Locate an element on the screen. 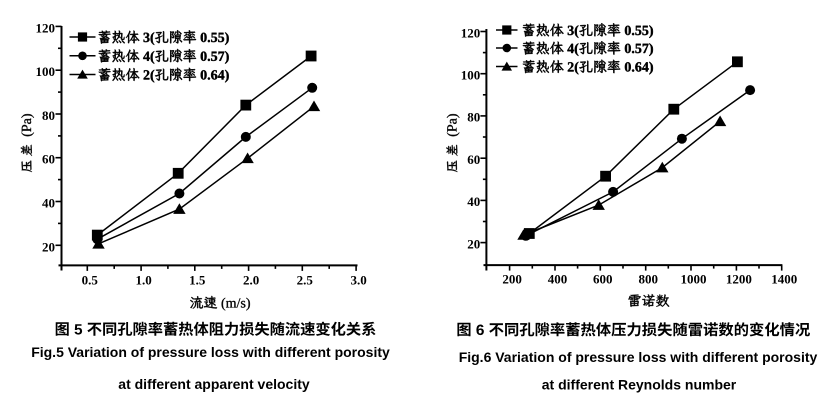  svg-text: at different apparent velocity is located at coordinates (214, 384).